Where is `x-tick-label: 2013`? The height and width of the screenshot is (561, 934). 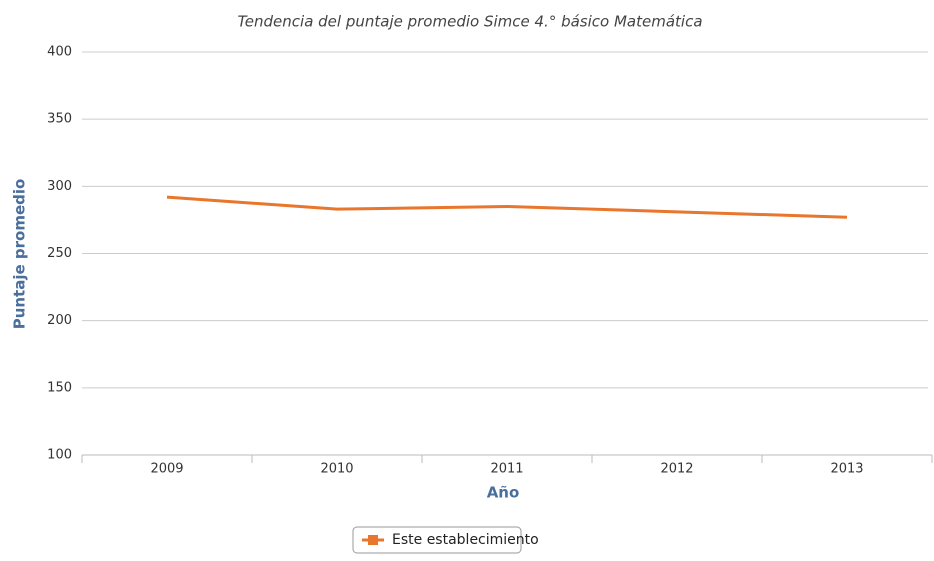
x-tick-label: 2013 is located at coordinates (846, 469).